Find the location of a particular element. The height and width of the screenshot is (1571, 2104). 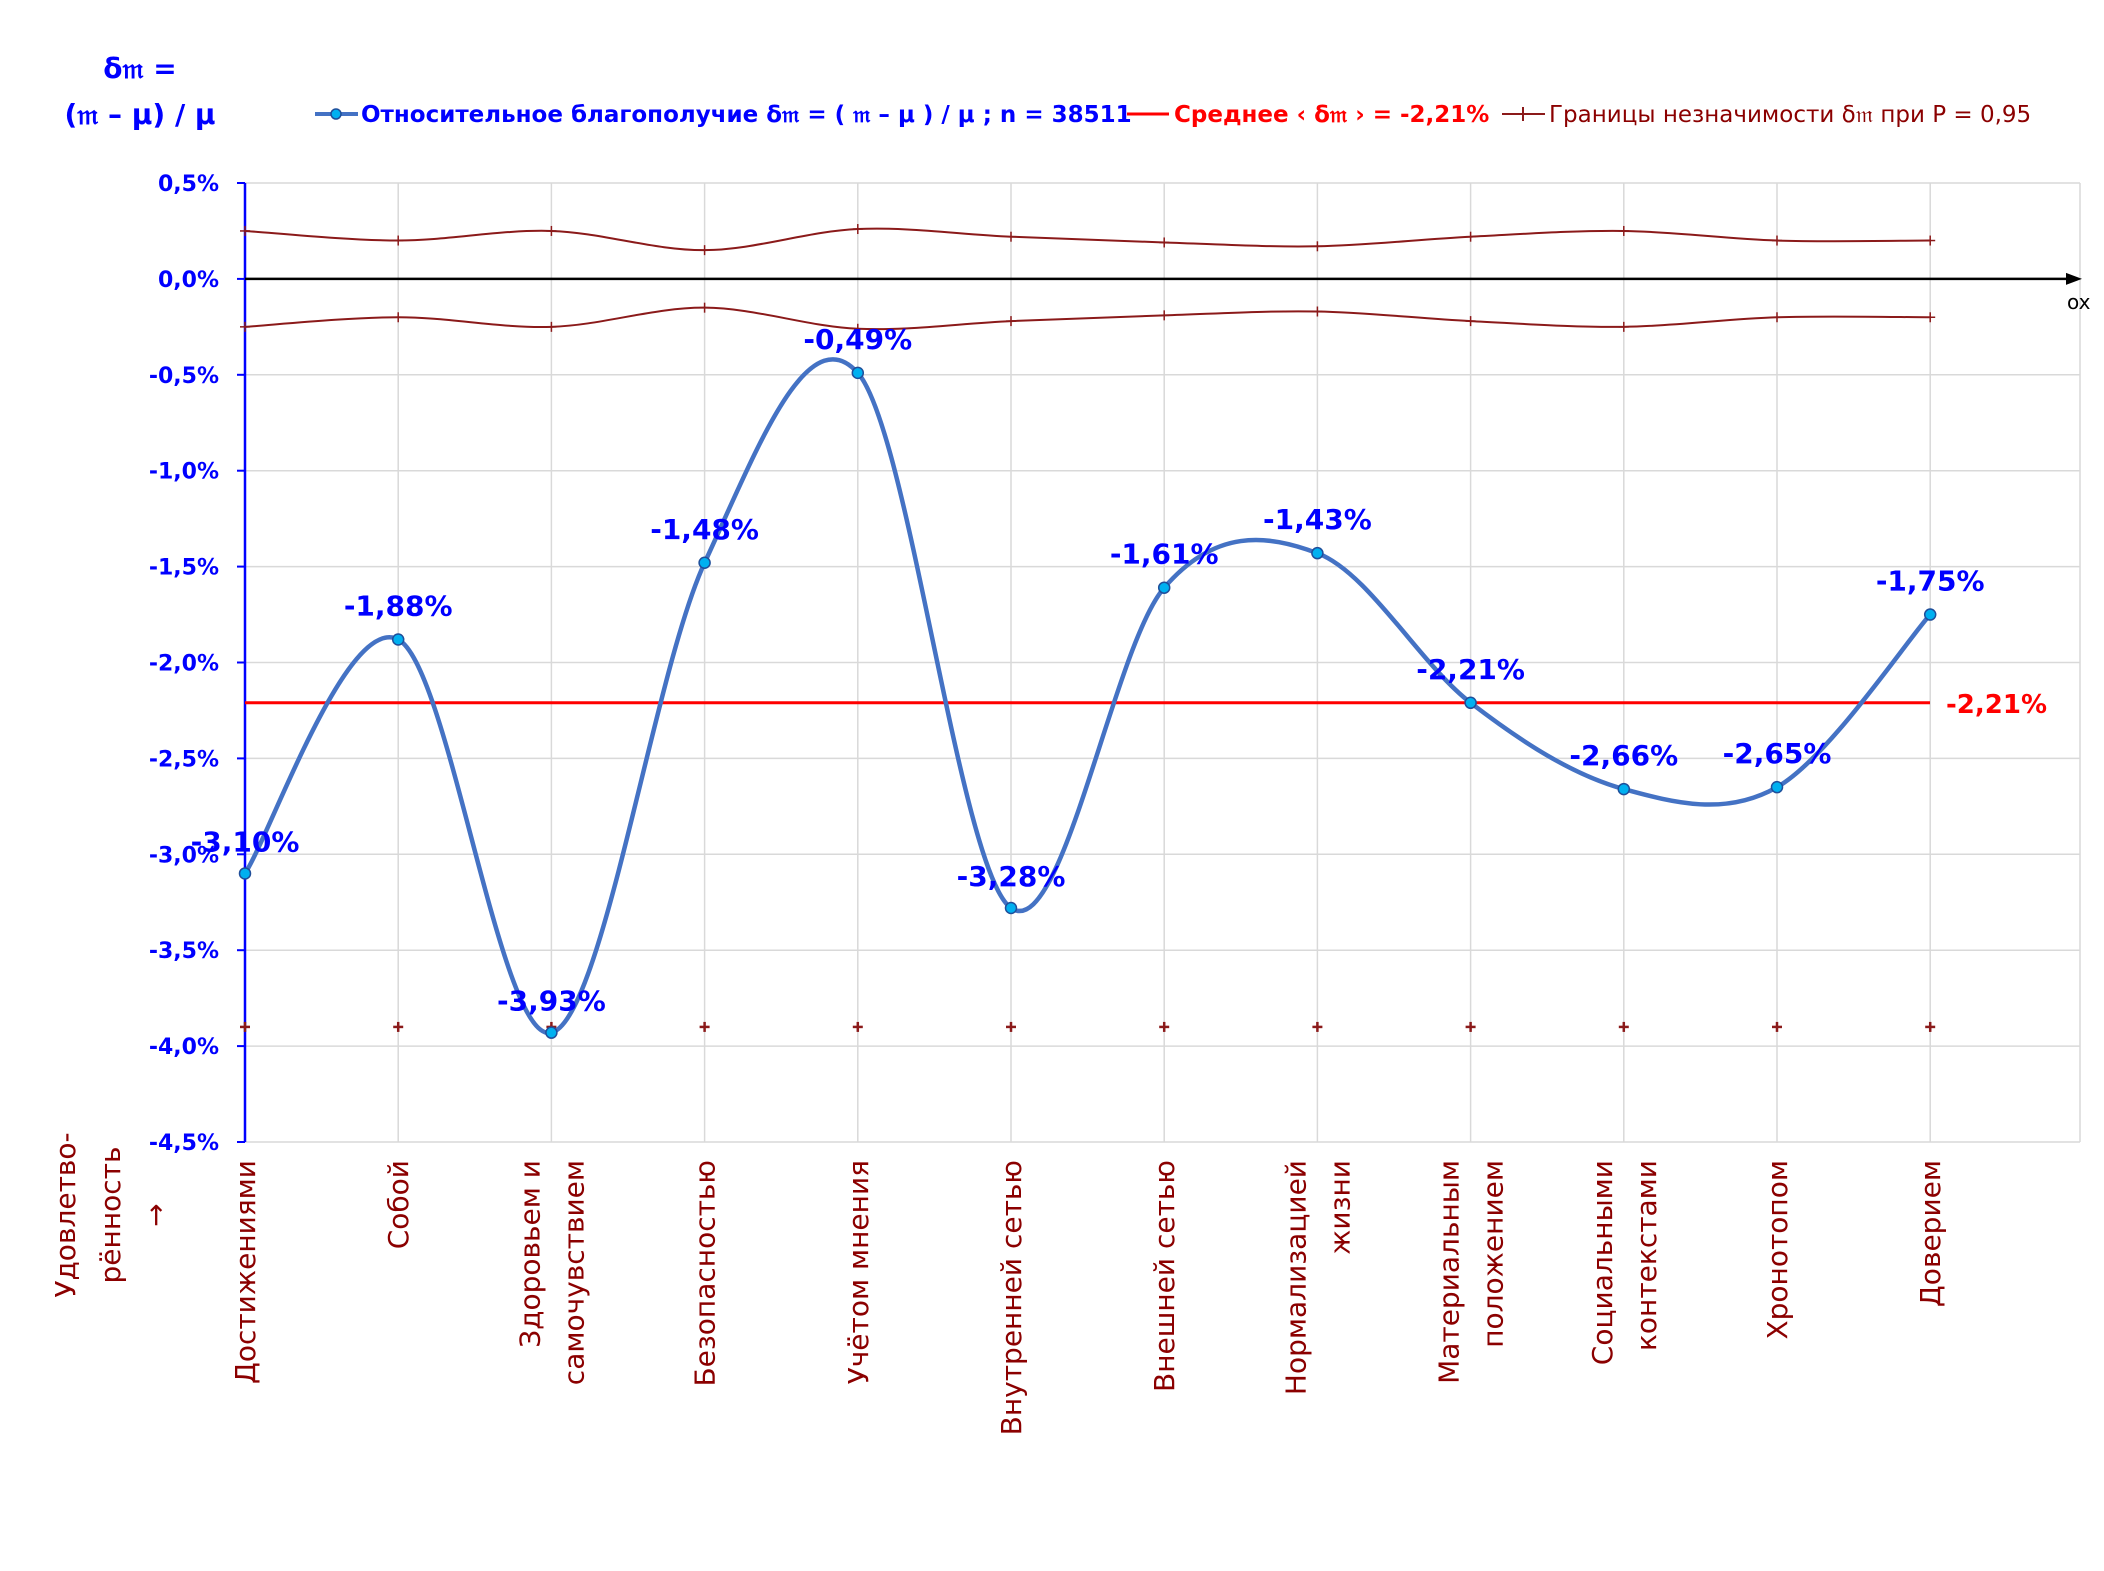

data-label-7: -1,43% is located at coordinates (1317, 519).